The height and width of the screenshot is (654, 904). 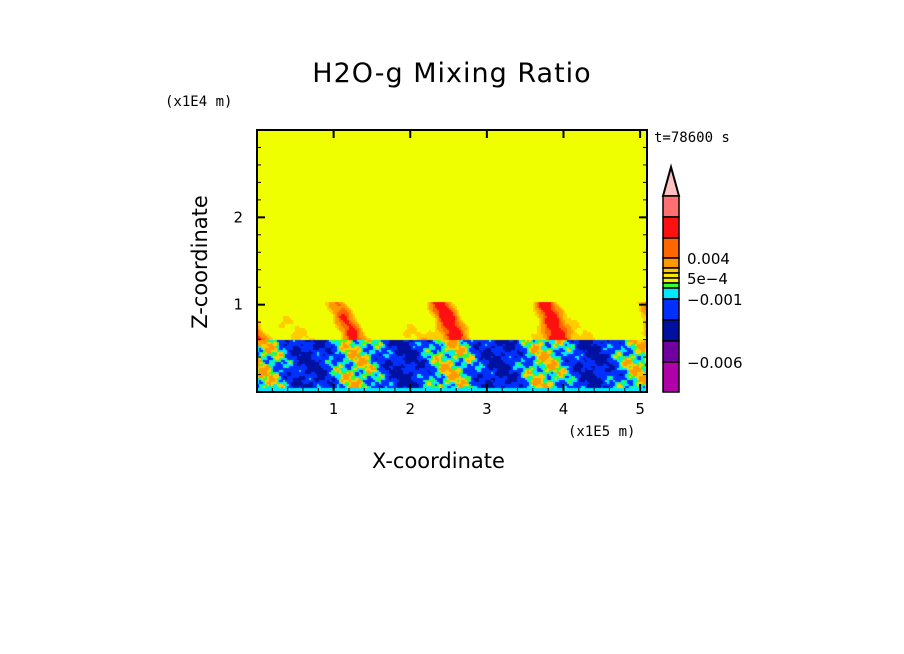 I want to click on x-tick-label: 5, so click(x=640, y=409).